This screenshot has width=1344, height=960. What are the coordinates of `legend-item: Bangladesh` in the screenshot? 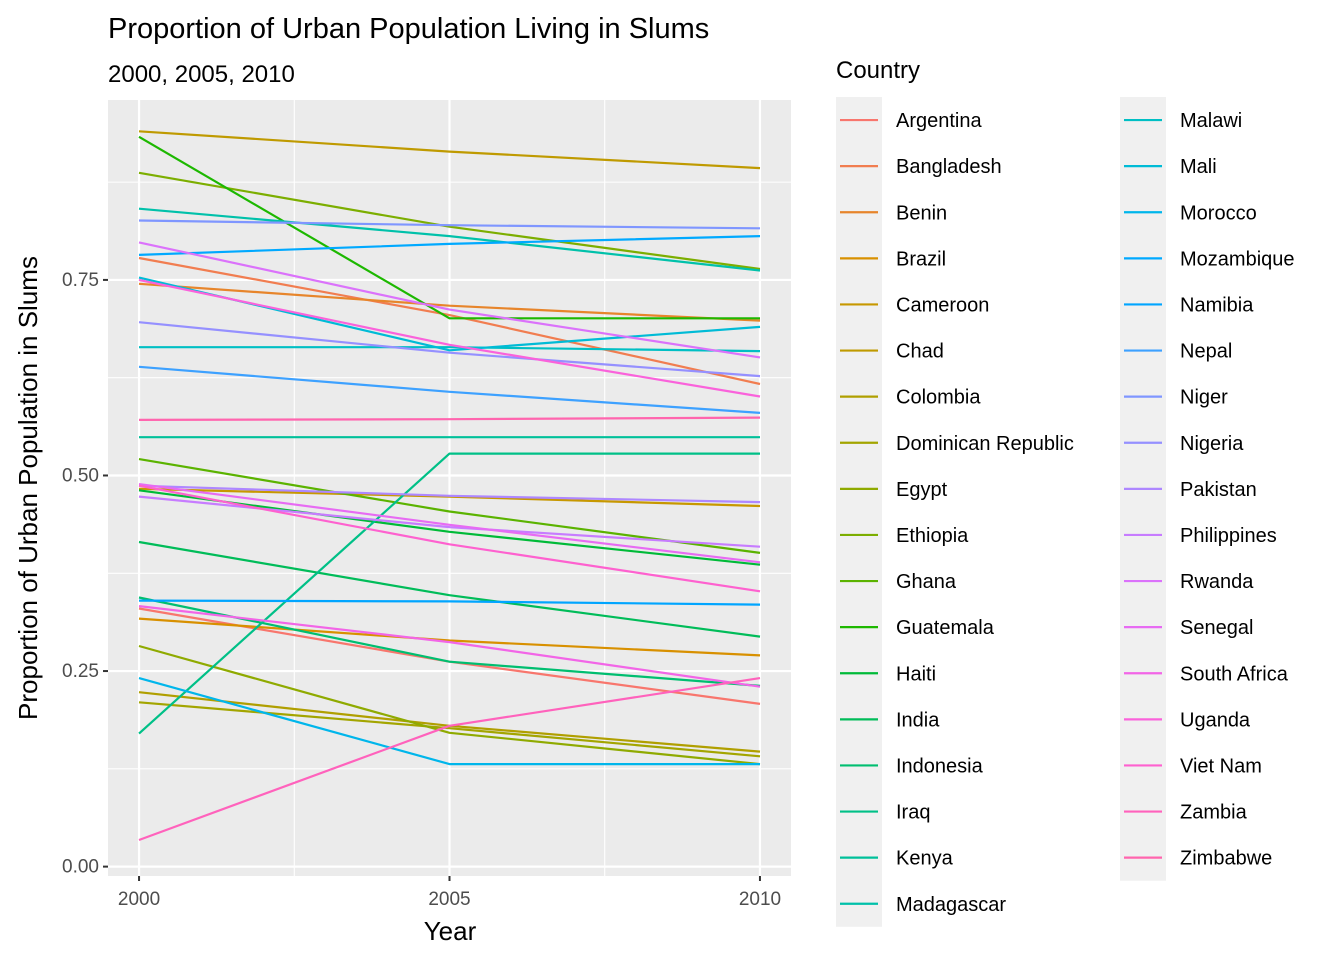 It's located at (921, 167).